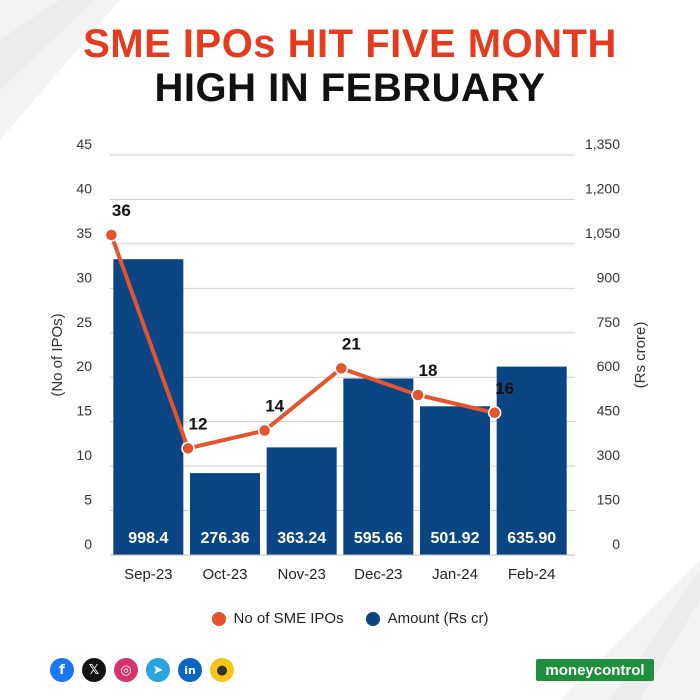 The width and height of the screenshot is (700, 700). I want to click on y-right-tick-label: 1,050, so click(602, 233).